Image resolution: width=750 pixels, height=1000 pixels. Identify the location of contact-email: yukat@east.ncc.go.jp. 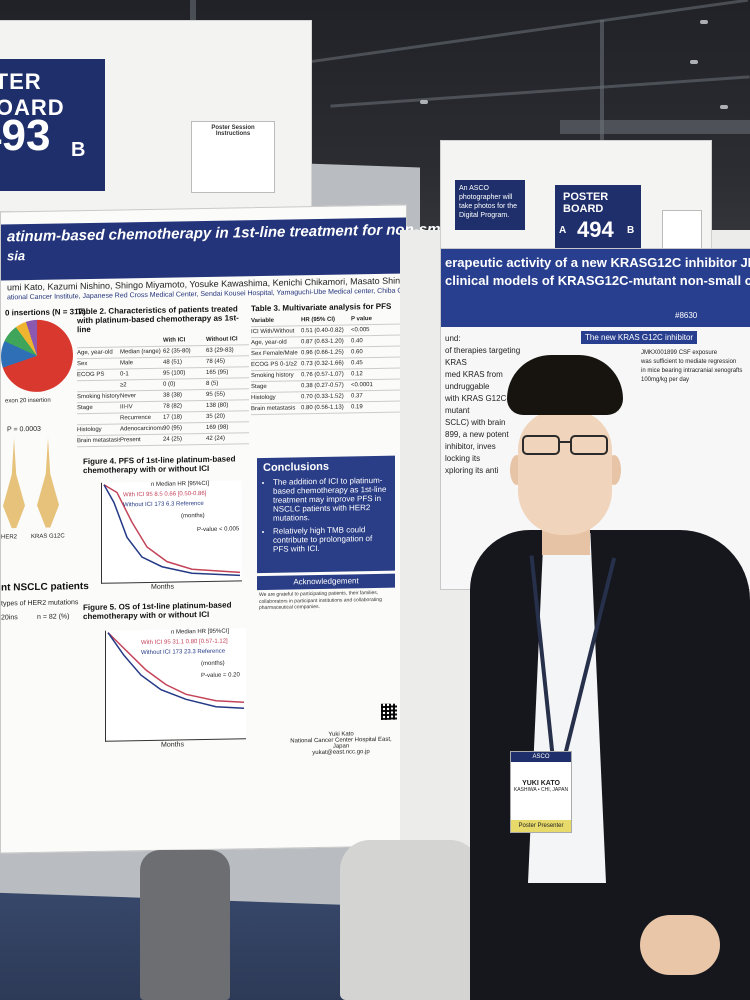
(341, 753).